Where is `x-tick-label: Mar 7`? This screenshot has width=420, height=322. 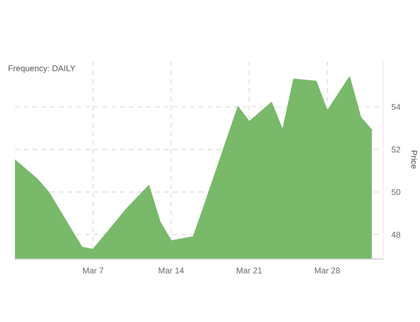
x-tick-label: Mar 7 is located at coordinates (93, 271).